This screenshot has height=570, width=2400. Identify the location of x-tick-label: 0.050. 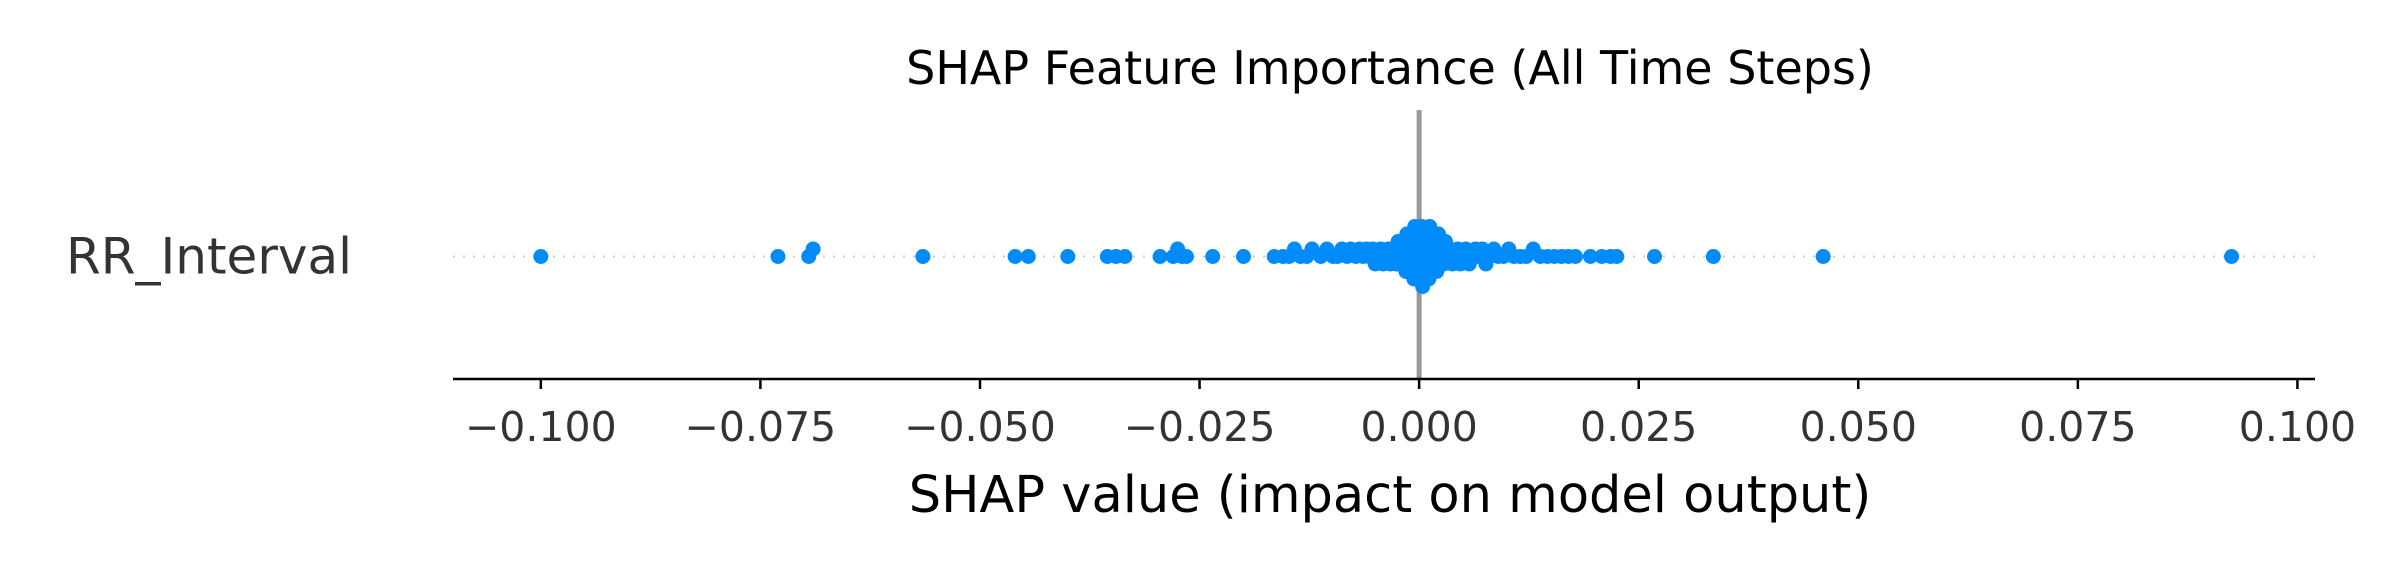
(1858, 427).